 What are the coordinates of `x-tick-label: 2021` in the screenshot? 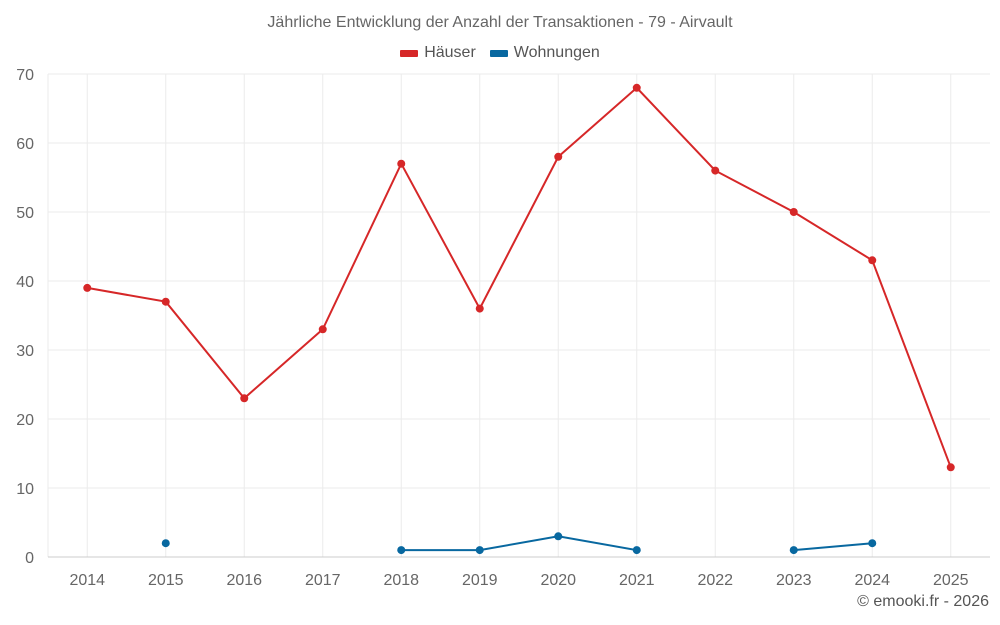 It's located at (637, 580).